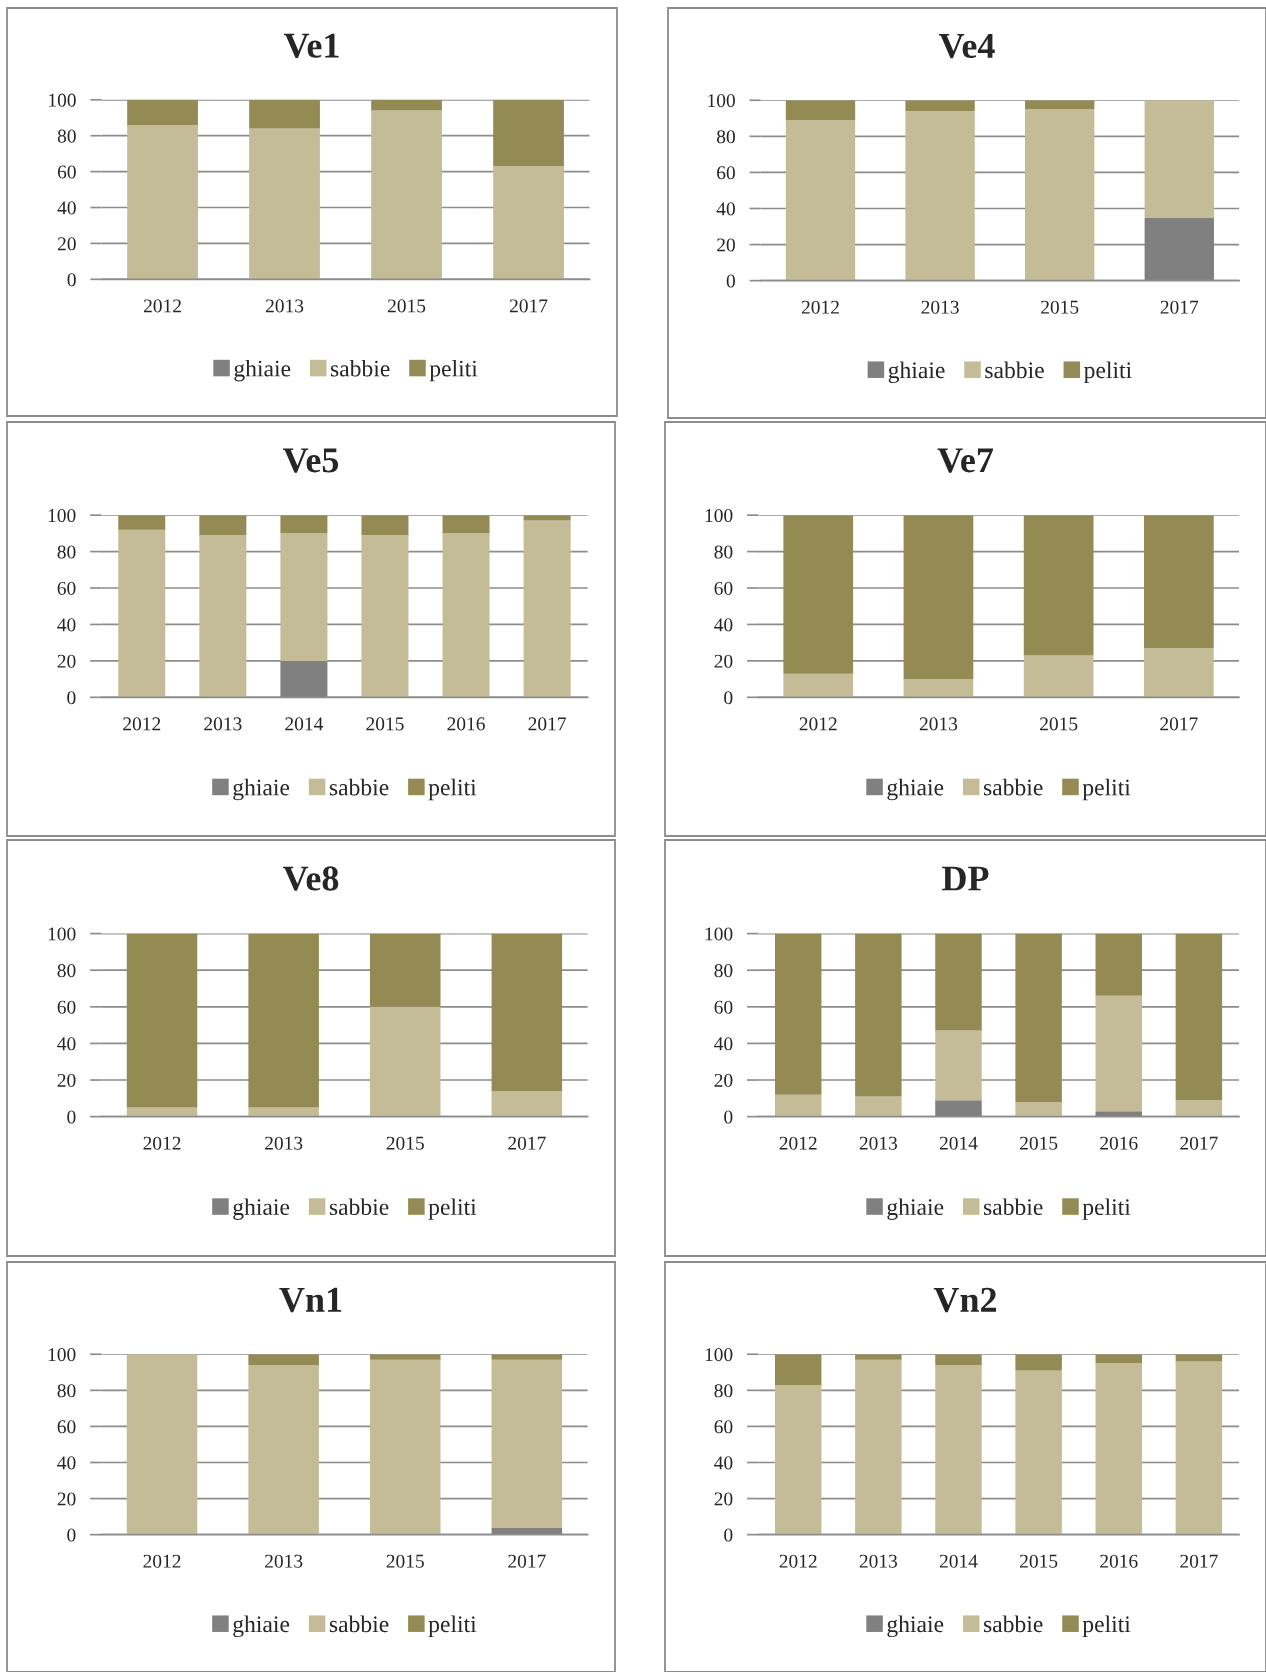  Describe the element at coordinates (310, 460) in the screenshot. I see `chart-title: Ve5` at that location.